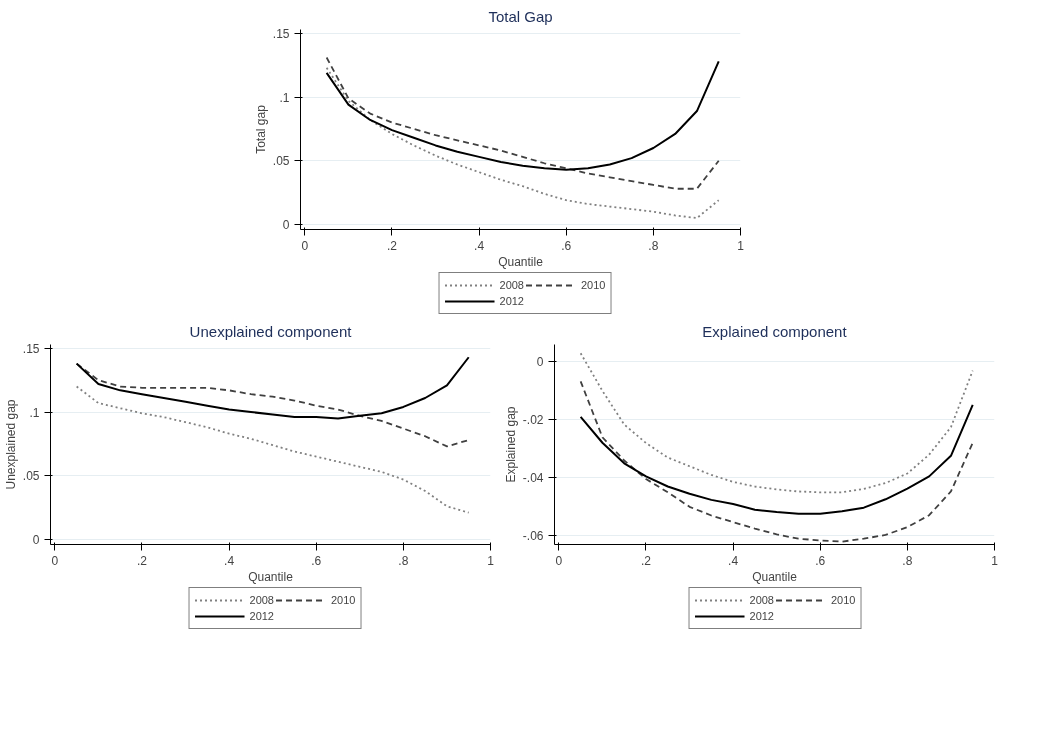 The height and width of the screenshot is (745, 1040). Describe the element at coordinates (533, 478) in the screenshot. I see `y-tick-label: -.04` at that location.